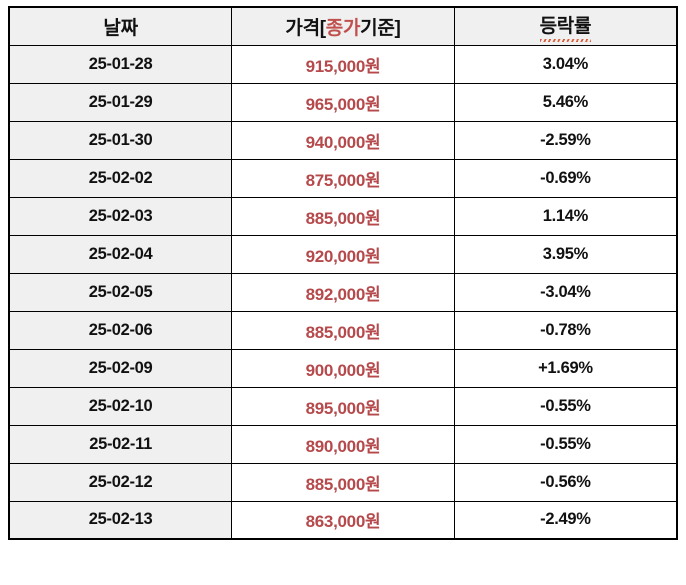 The width and height of the screenshot is (686, 585). I want to click on cell-date: 25-02-13, so click(120, 520).